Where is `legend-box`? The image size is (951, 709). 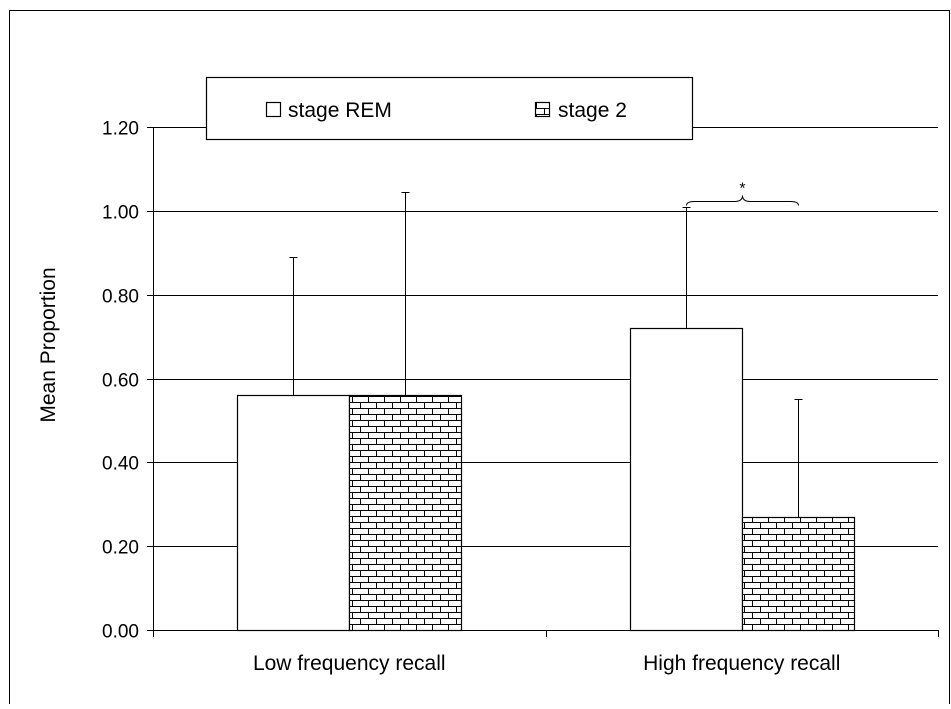 legend-box is located at coordinates (449, 108).